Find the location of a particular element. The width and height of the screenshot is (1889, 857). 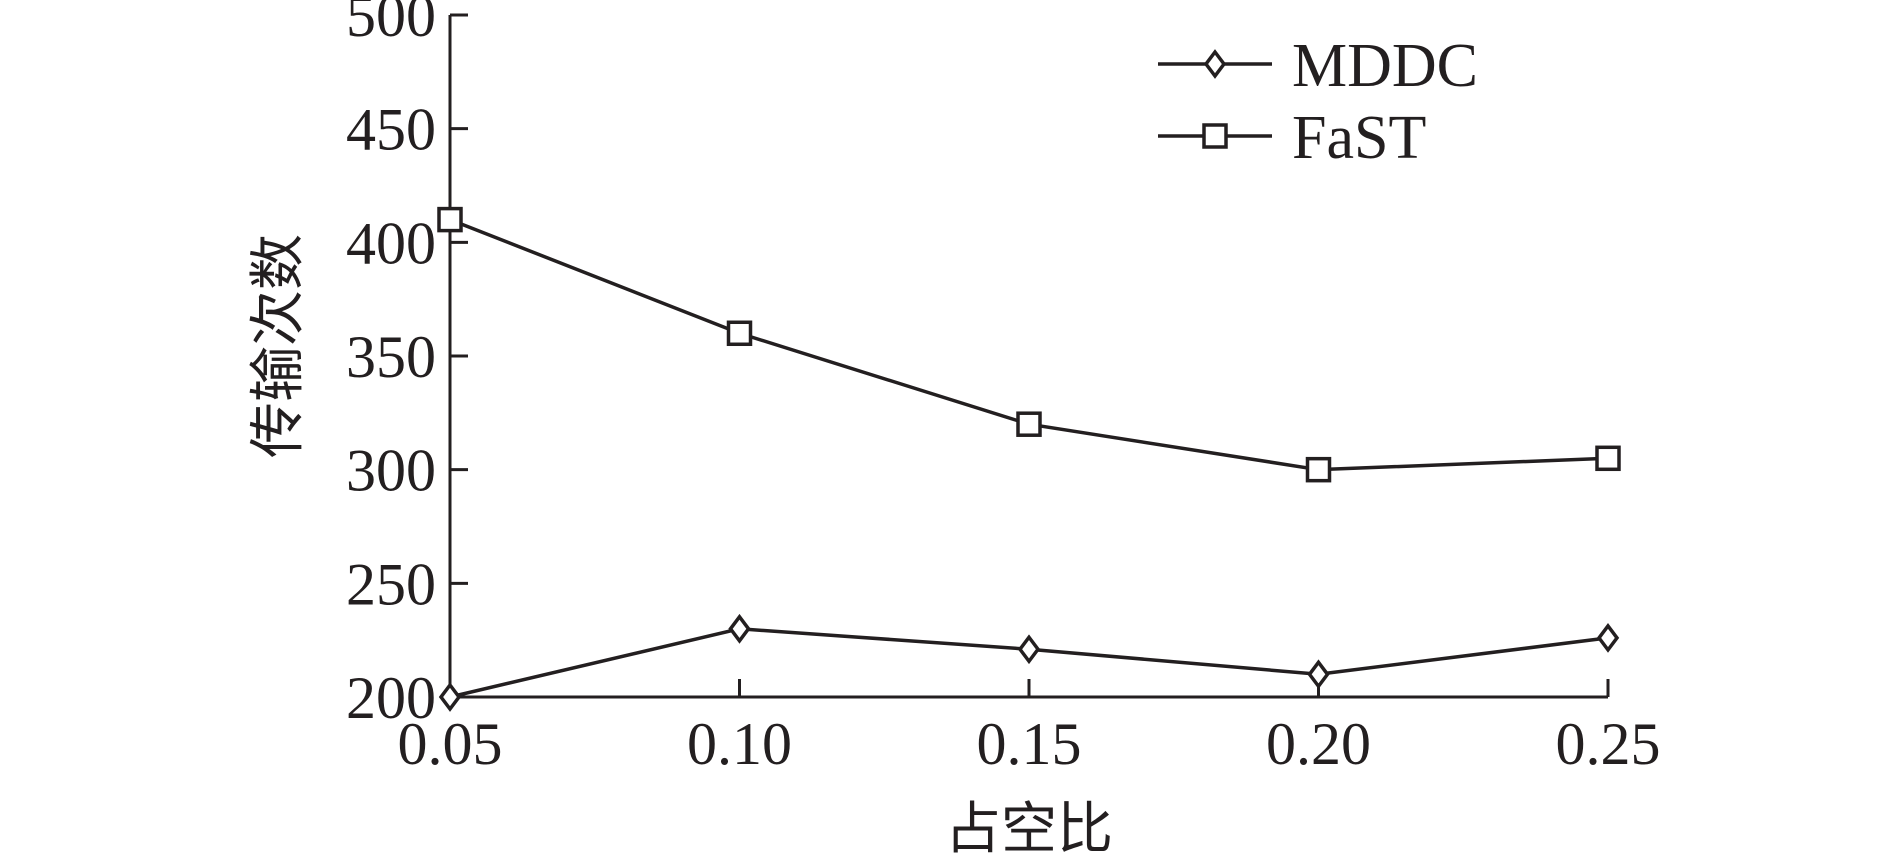

x-ticks: 0.05 0.10 0.15 0.20 0.25 is located at coordinates (1029, 728).